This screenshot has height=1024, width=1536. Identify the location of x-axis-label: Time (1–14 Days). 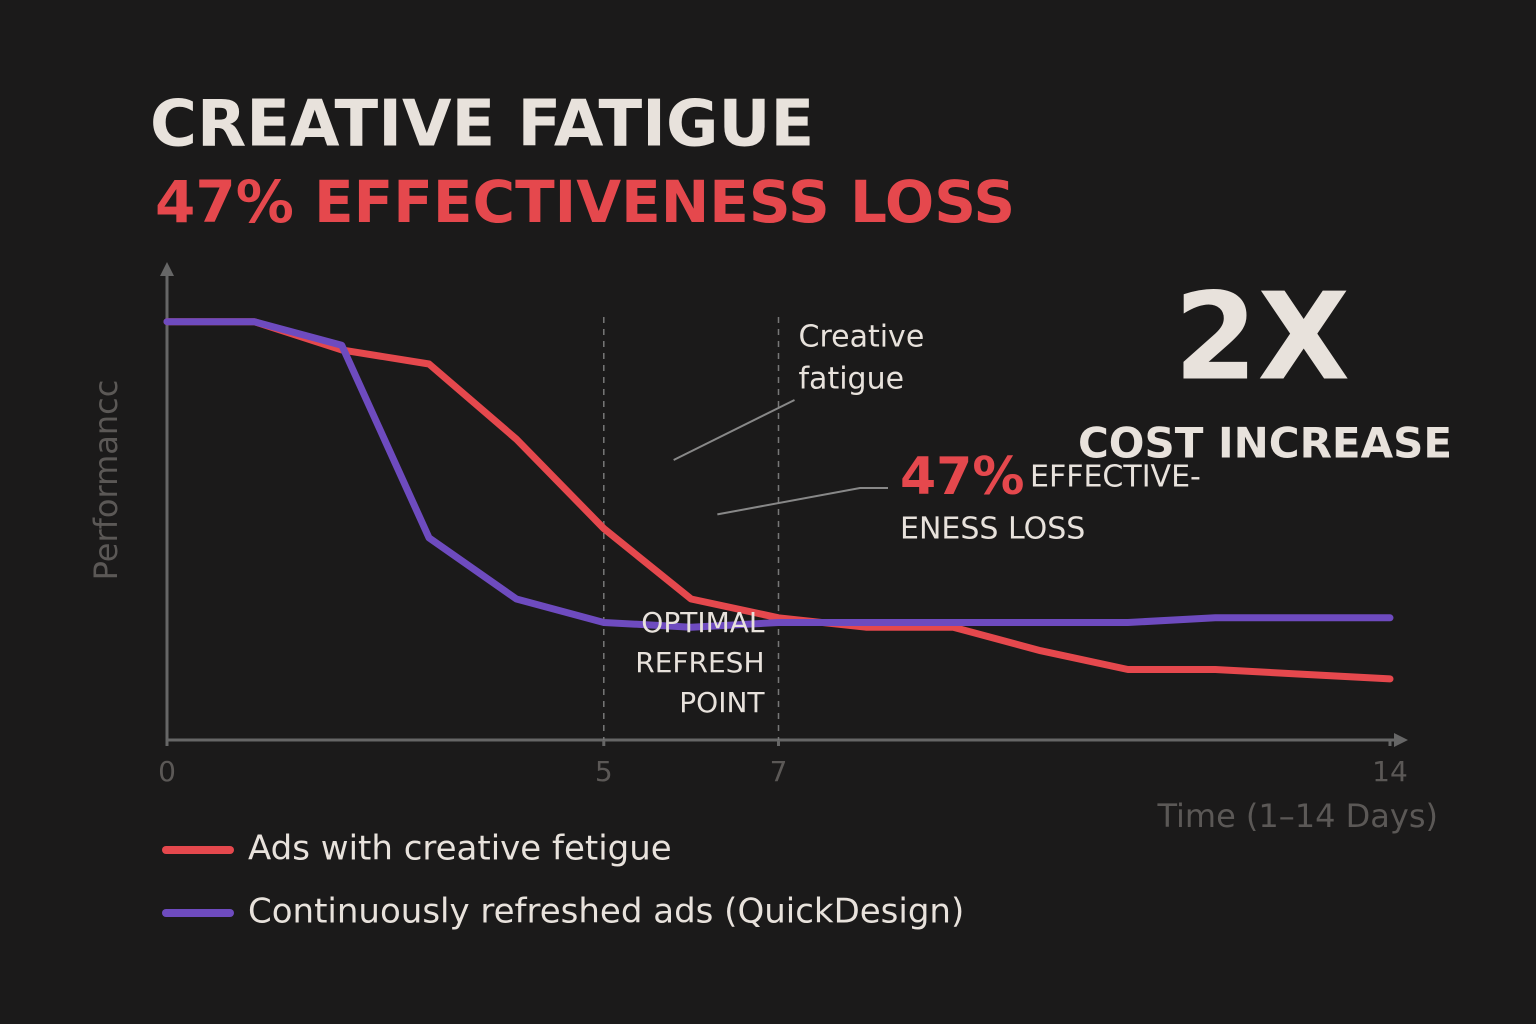
(1297, 816).